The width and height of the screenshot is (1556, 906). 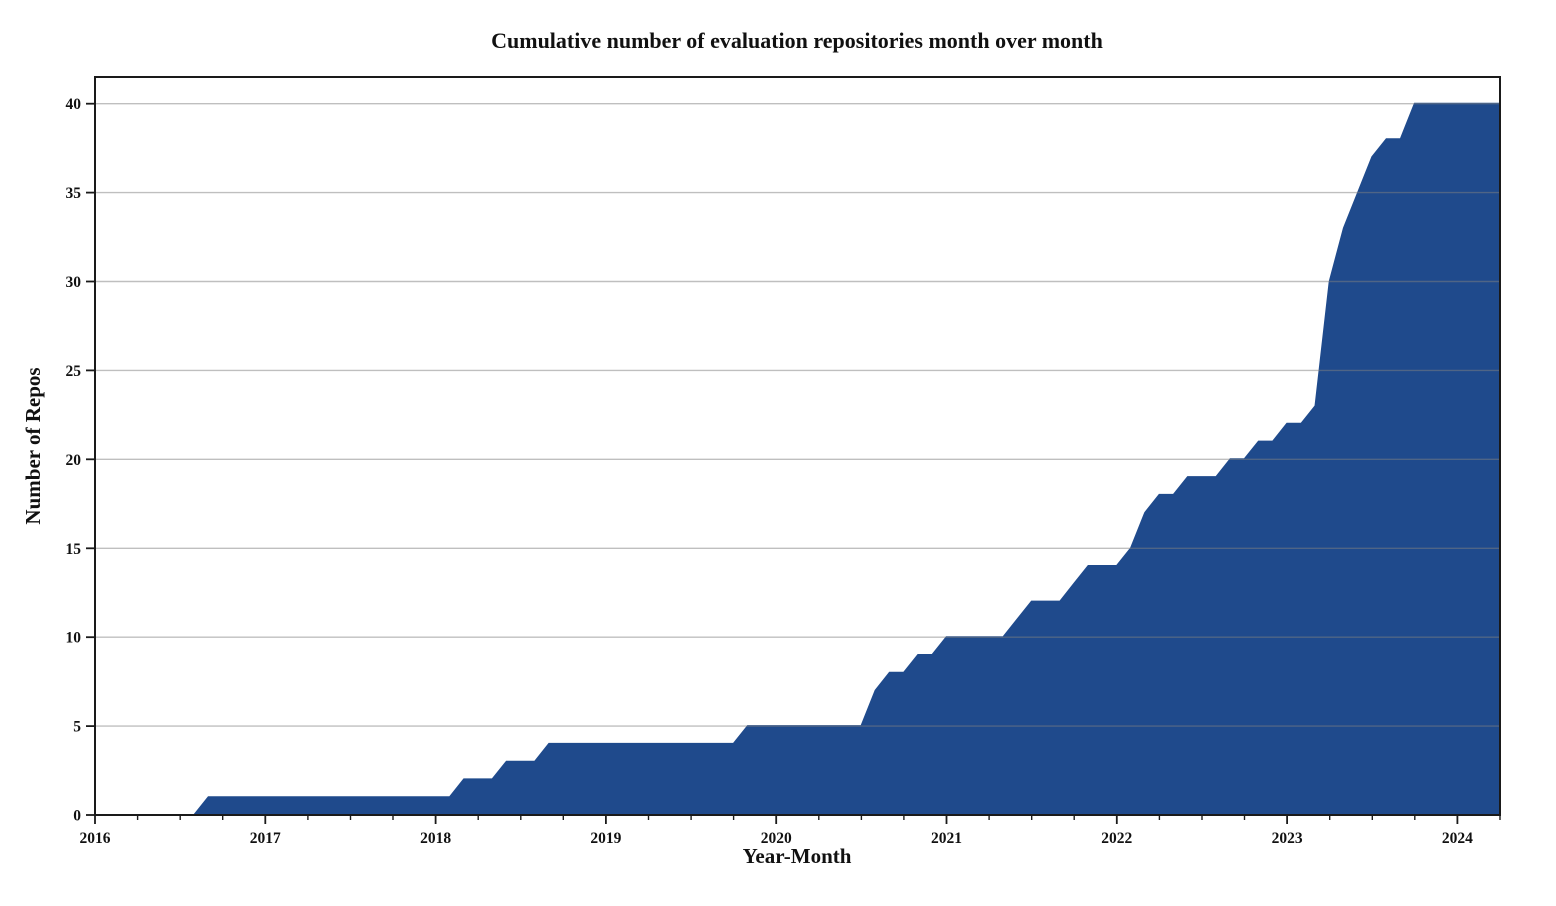 What do you see at coordinates (1116, 838) in the screenshot?
I see `x-tick-label: 2022` at bounding box center [1116, 838].